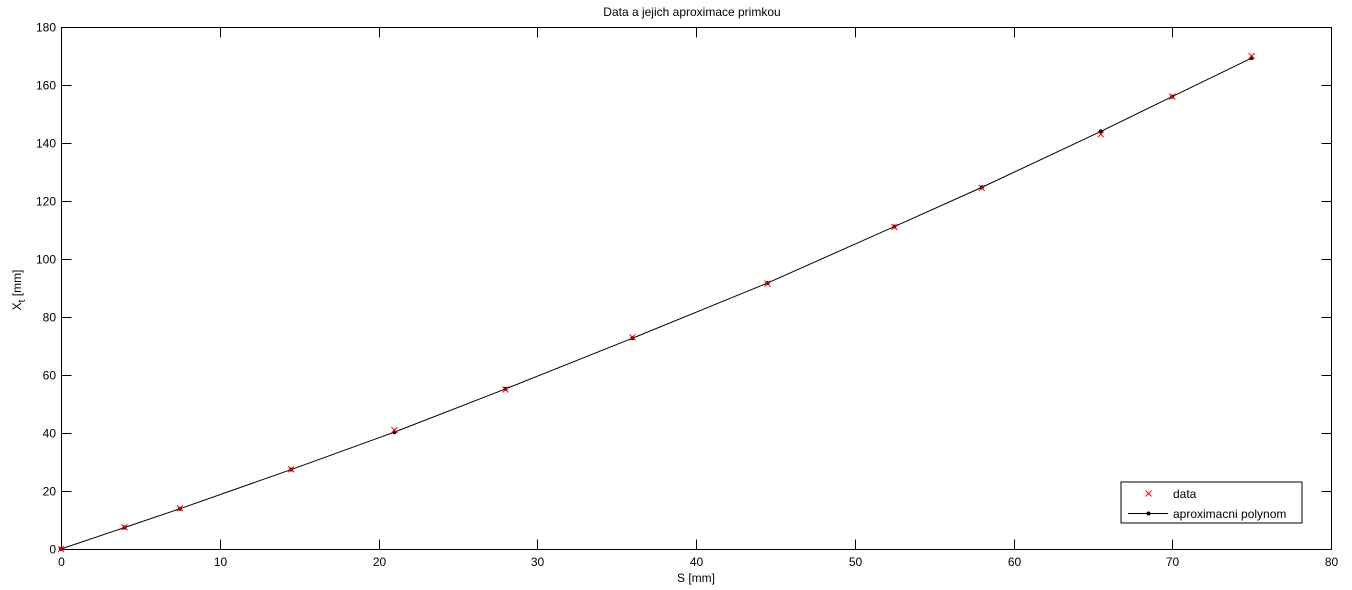  I want to click on y-axis-label-main: X, so click(17, 306).